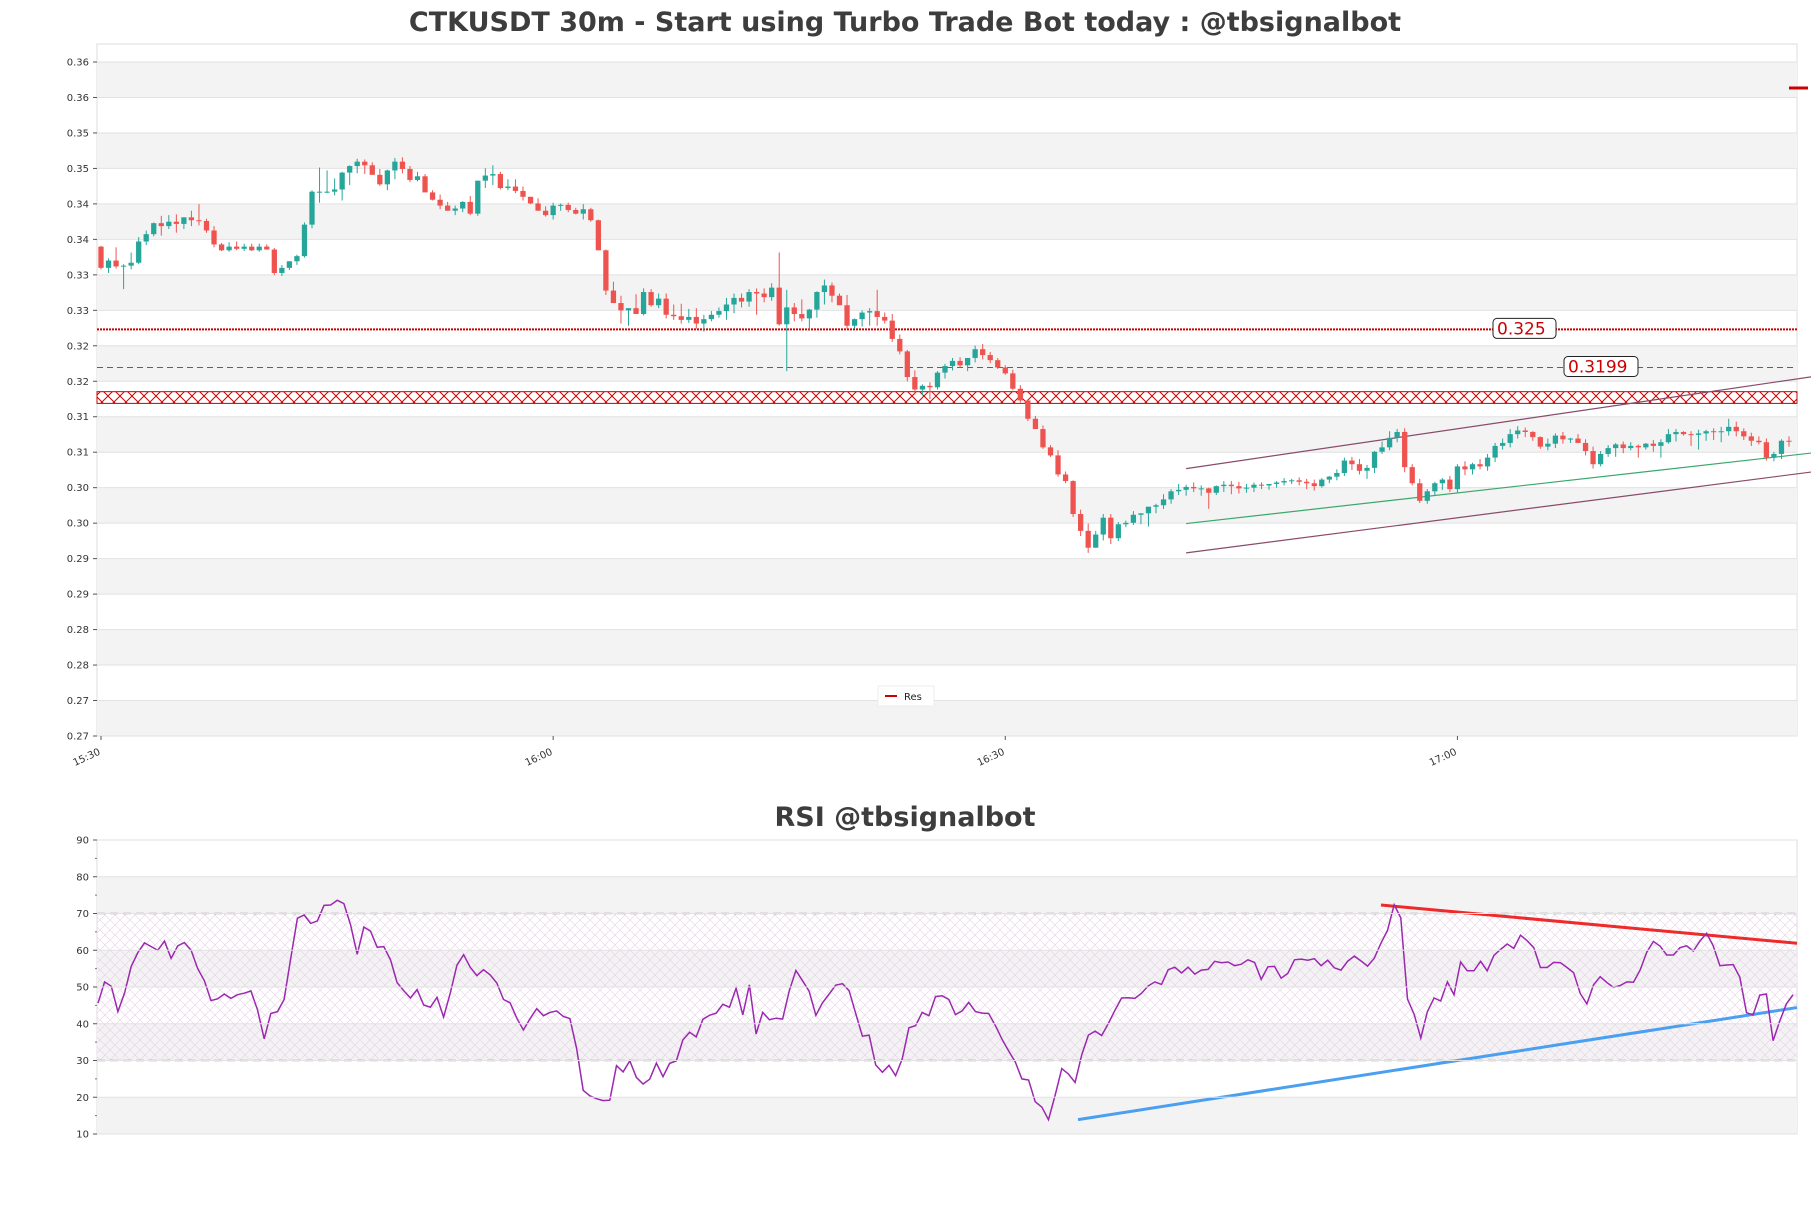 This screenshot has height=1212, width=1811. What do you see at coordinates (1437, 1012) in the screenshot?
I see `rsi-trendlines` at bounding box center [1437, 1012].